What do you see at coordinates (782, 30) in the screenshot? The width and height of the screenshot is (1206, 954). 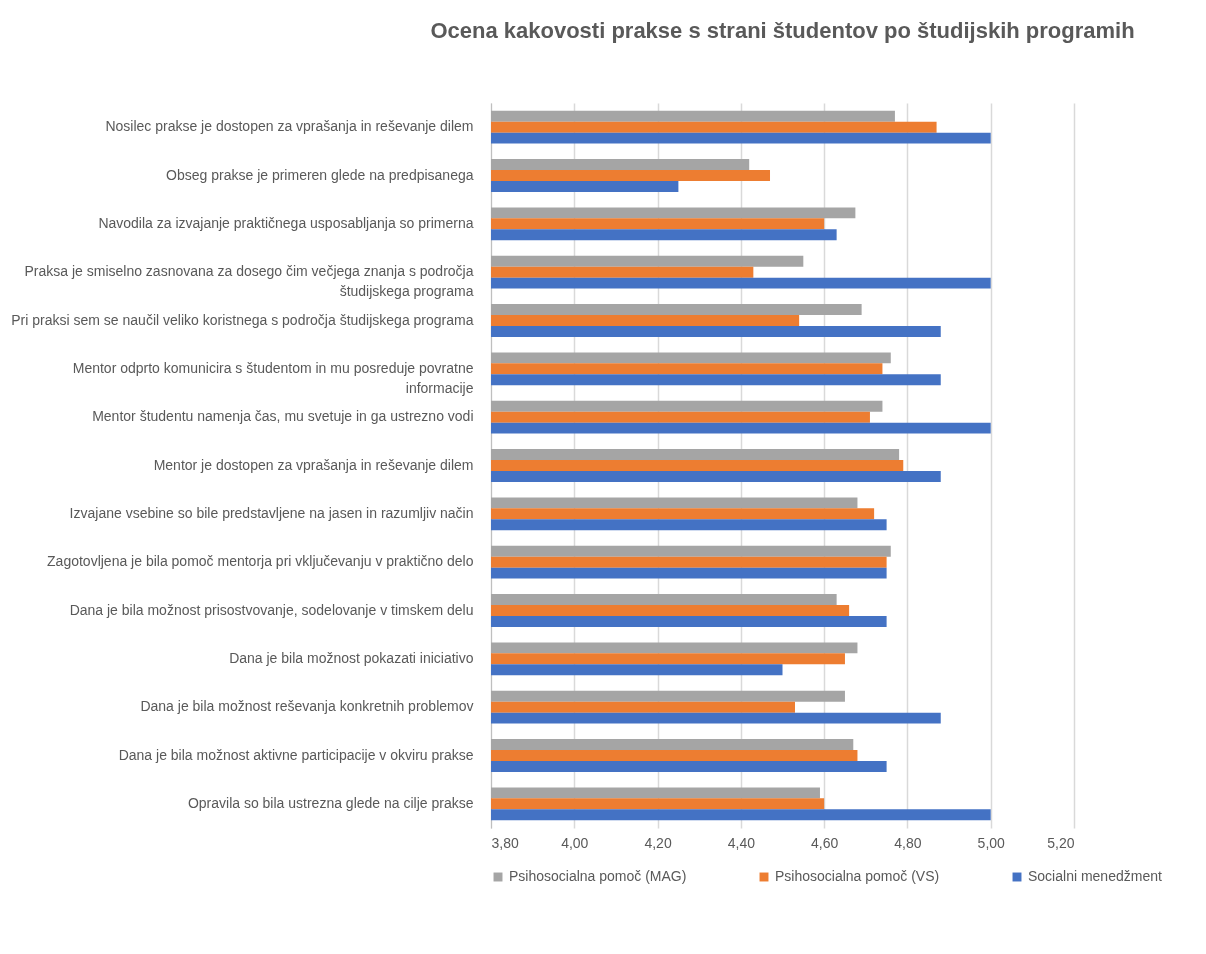 I see `chart-title: Ocena kakovosti prakse s strani študentov po študijskih programih` at bounding box center [782, 30].